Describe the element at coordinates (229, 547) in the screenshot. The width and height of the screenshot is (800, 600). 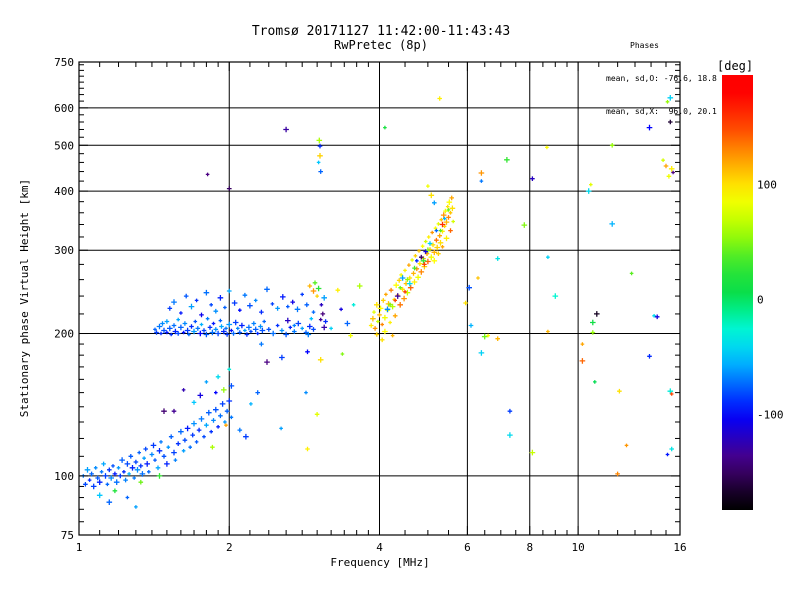
I see `x-tick-label: 2` at that location.